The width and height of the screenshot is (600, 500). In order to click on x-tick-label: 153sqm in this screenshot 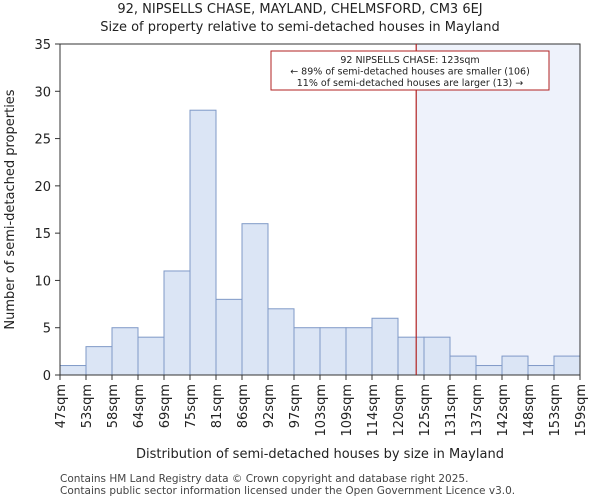, I will do `click(555, 410)`.